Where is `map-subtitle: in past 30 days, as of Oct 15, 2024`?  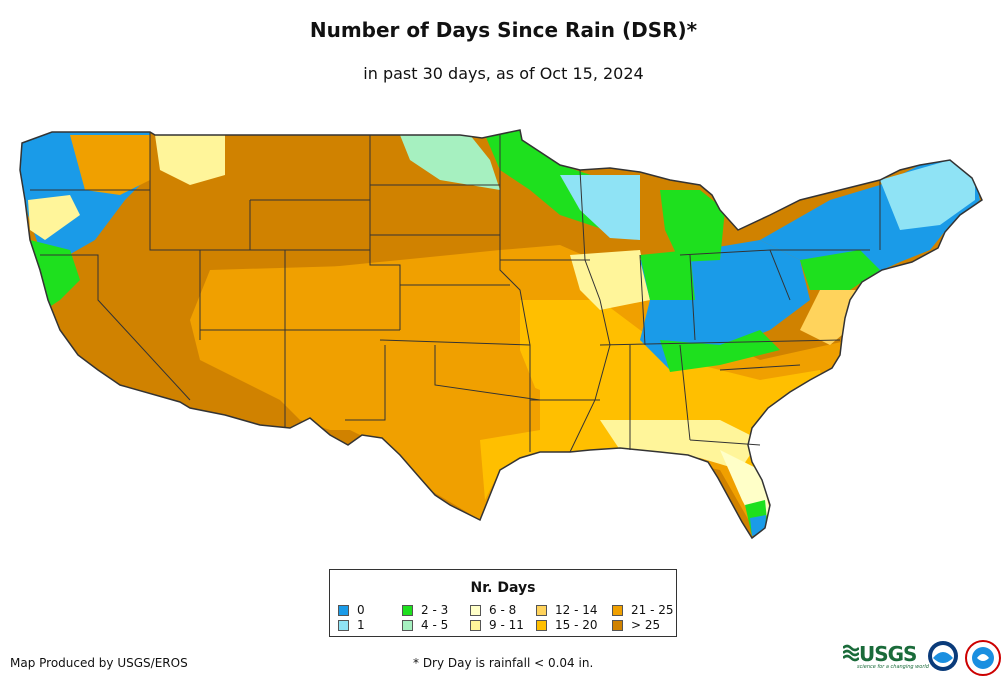
map-subtitle: in past 30 days, as of Oct 15, 2024 is located at coordinates (503, 73).